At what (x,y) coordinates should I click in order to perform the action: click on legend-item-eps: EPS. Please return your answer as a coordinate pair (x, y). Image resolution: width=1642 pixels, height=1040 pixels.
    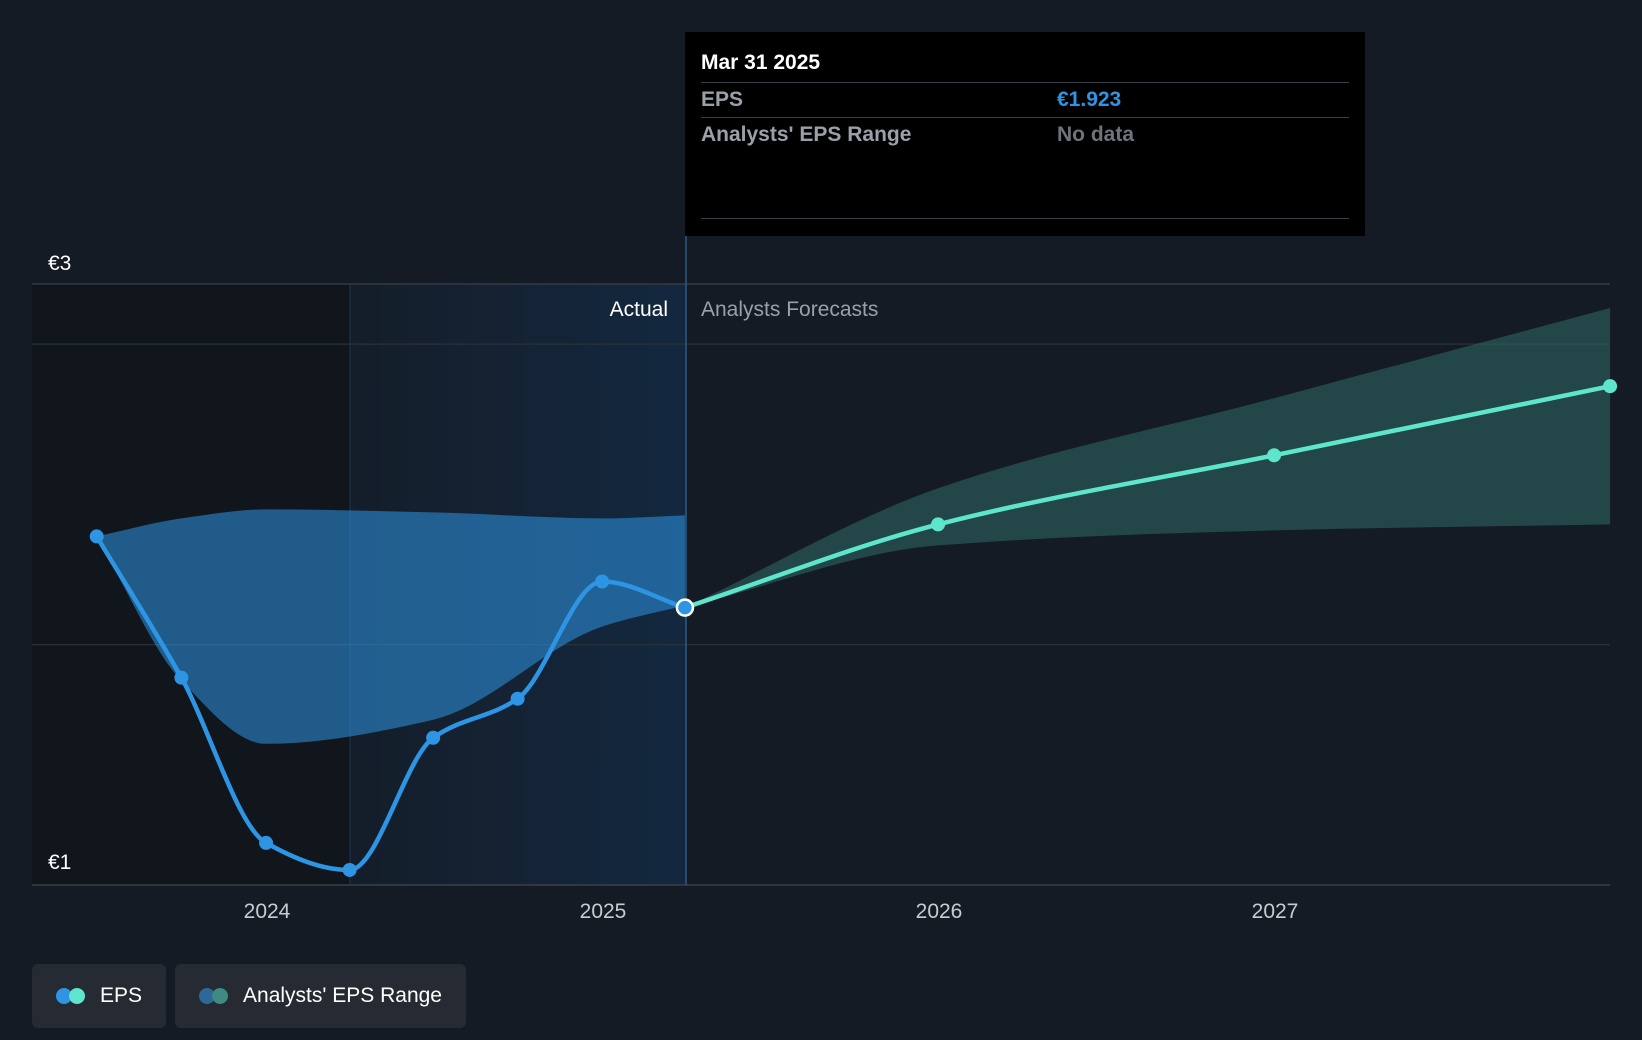
    Looking at the image, I should click on (99, 996).